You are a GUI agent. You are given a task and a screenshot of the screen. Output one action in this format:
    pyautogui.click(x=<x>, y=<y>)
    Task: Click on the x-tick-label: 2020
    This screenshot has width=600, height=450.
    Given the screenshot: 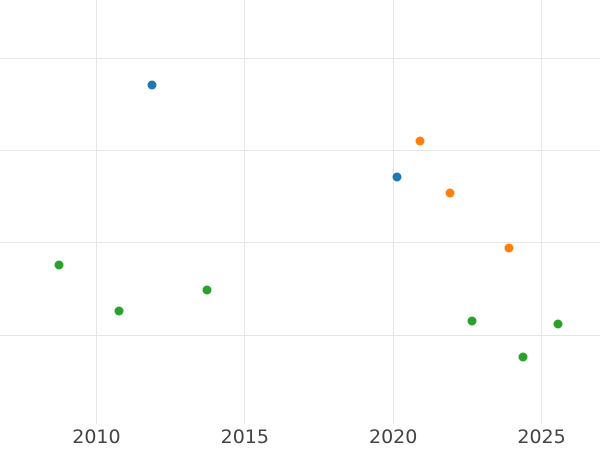 What is the action you would take?
    pyautogui.click(x=393, y=437)
    